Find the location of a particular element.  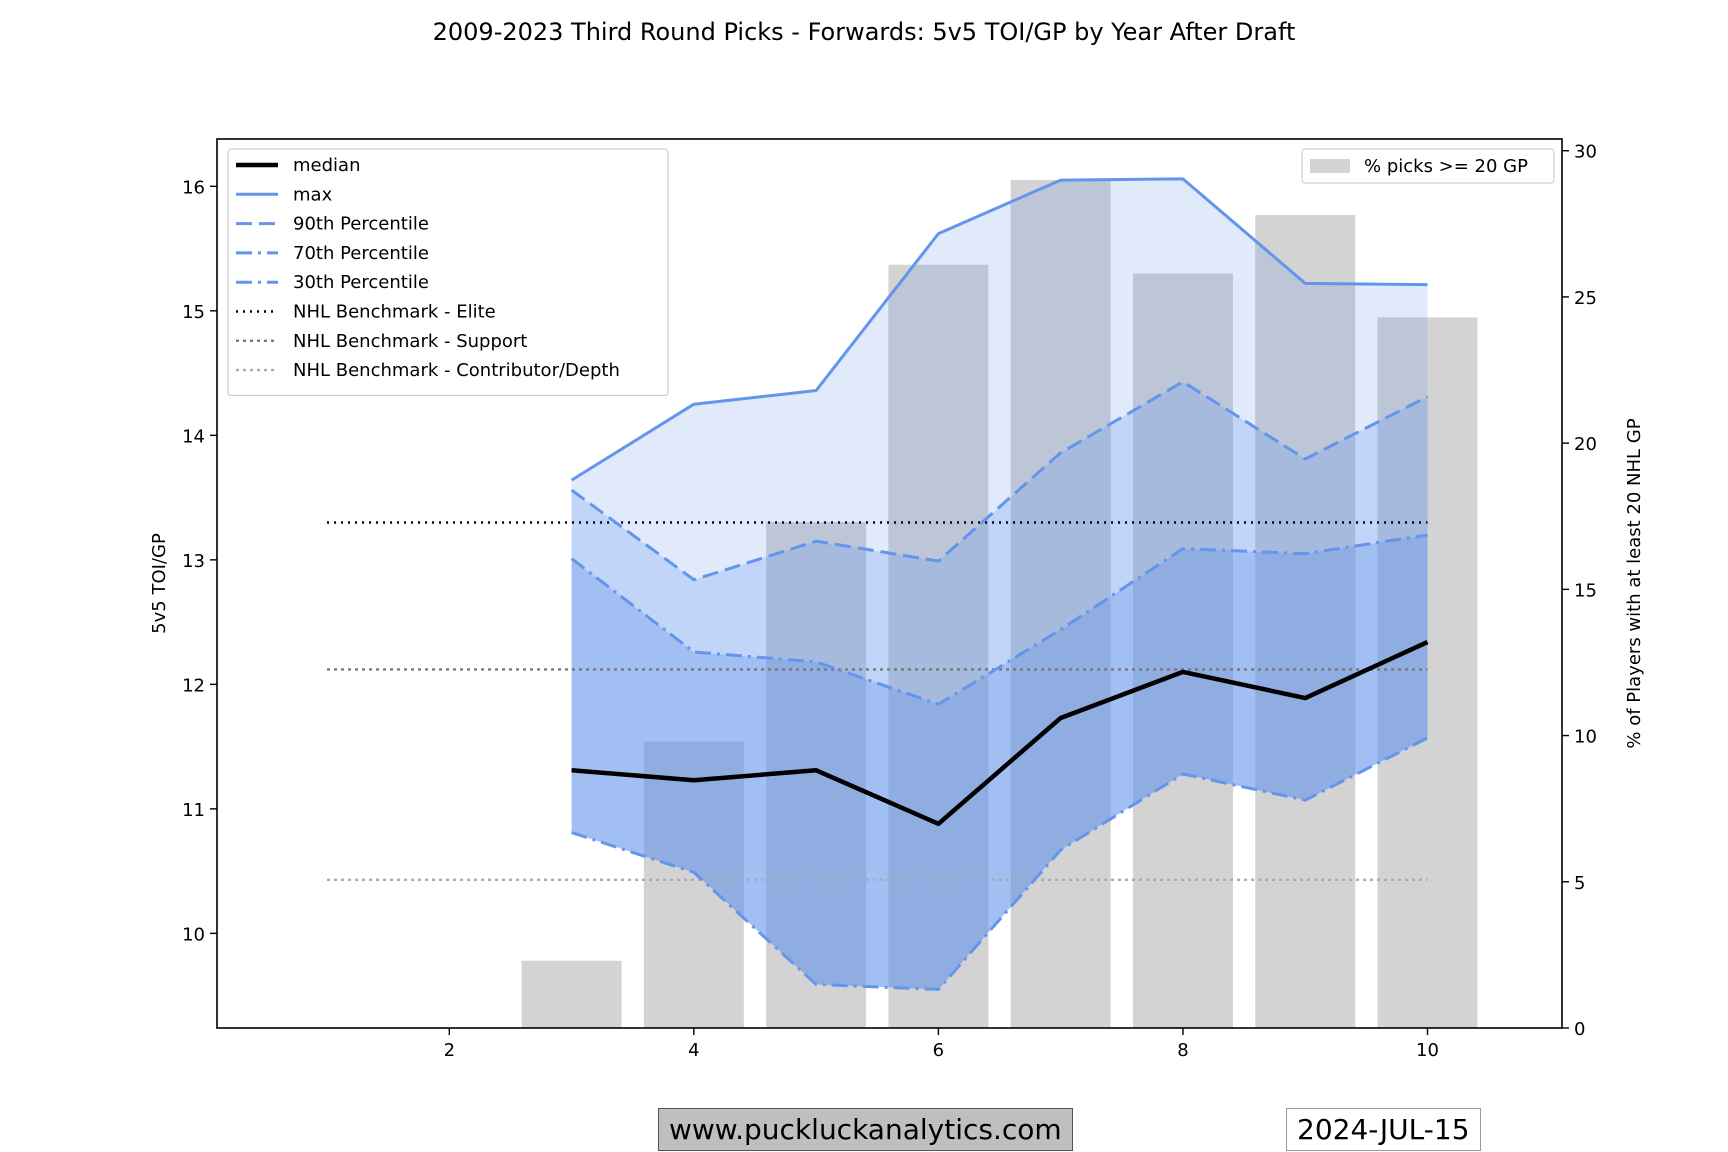

y-axis-label: 5v5 TOI/GP is located at coordinates (159, 583).